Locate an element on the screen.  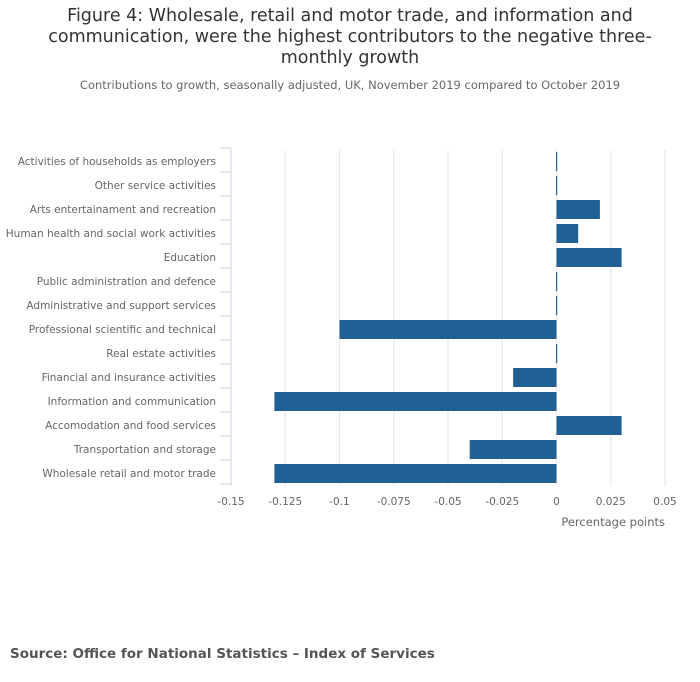
category-label: Professional scientific and technical is located at coordinates (122, 330).